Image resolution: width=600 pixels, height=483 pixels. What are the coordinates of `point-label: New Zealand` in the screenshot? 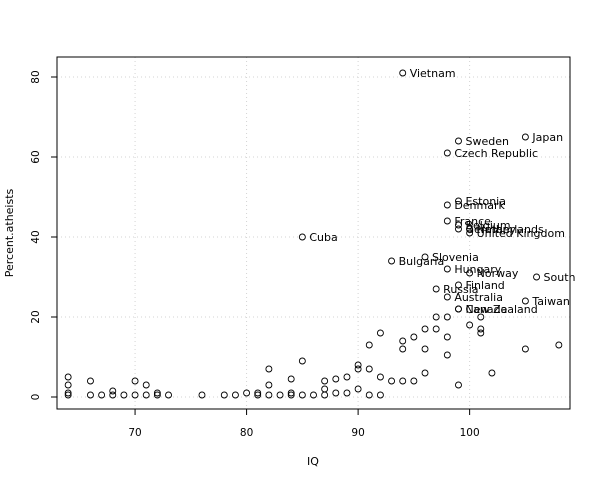 It's located at (501, 309).